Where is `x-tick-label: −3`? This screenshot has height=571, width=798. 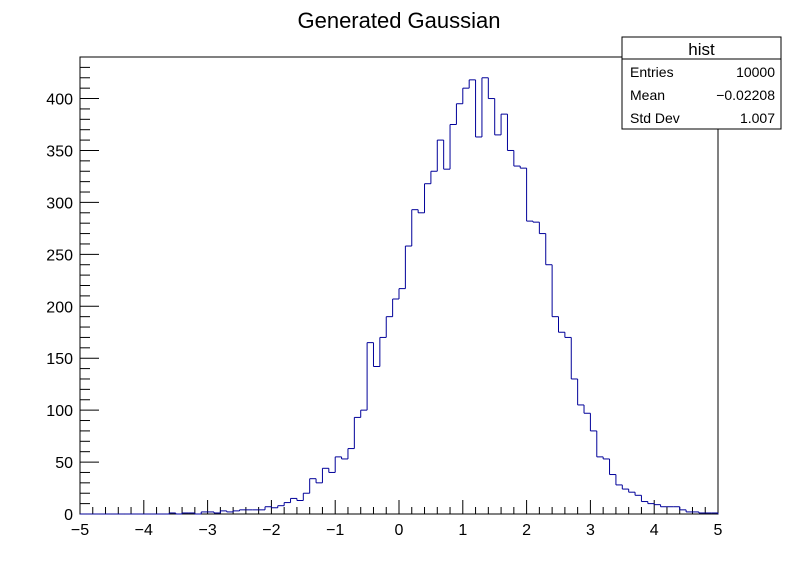
x-tick-label: −3 is located at coordinates (207, 530).